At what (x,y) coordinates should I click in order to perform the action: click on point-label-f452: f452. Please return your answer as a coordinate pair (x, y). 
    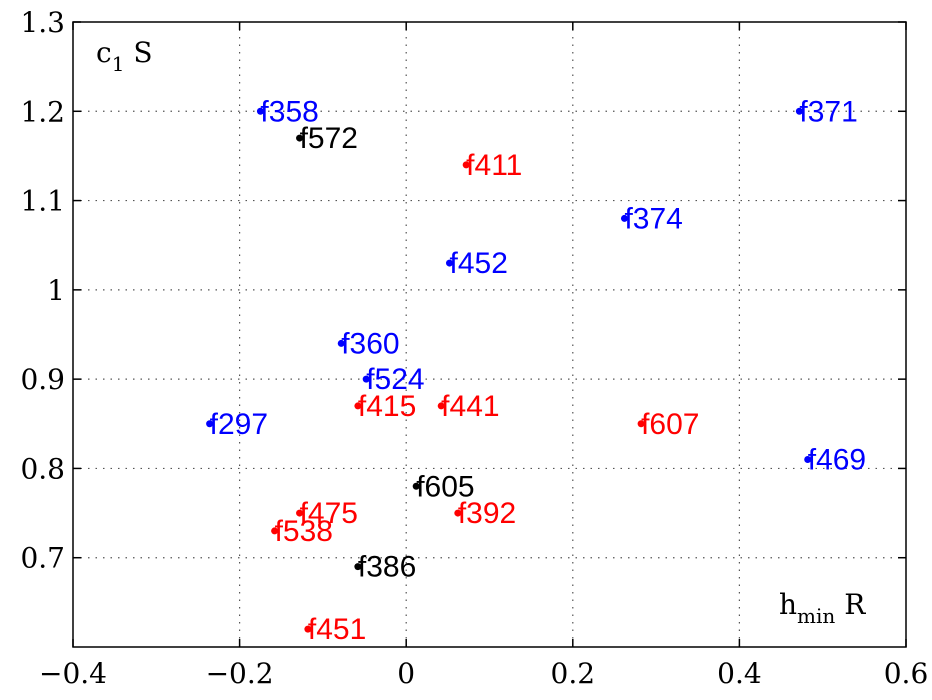
    Looking at the image, I should click on (479, 263).